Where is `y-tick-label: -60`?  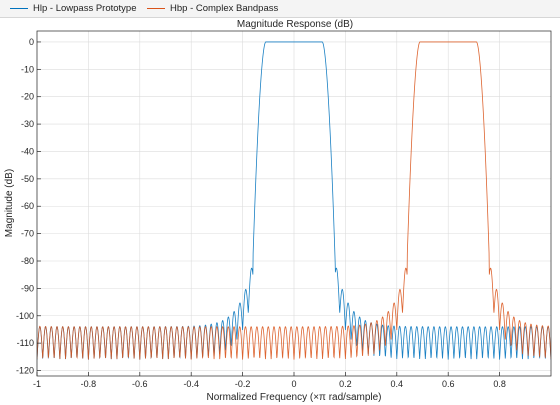
y-tick-label: -60 is located at coordinates (27, 206).